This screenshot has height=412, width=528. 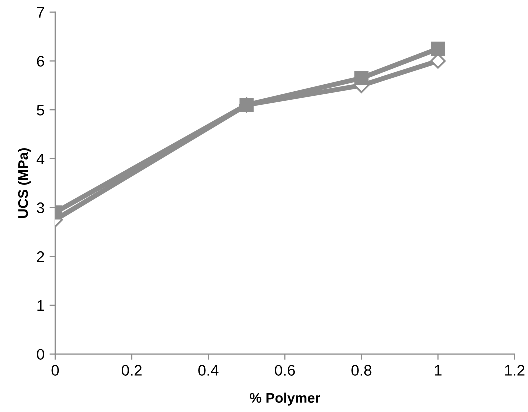 I want to click on x-tick-label: 1, so click(x=438, y=370).